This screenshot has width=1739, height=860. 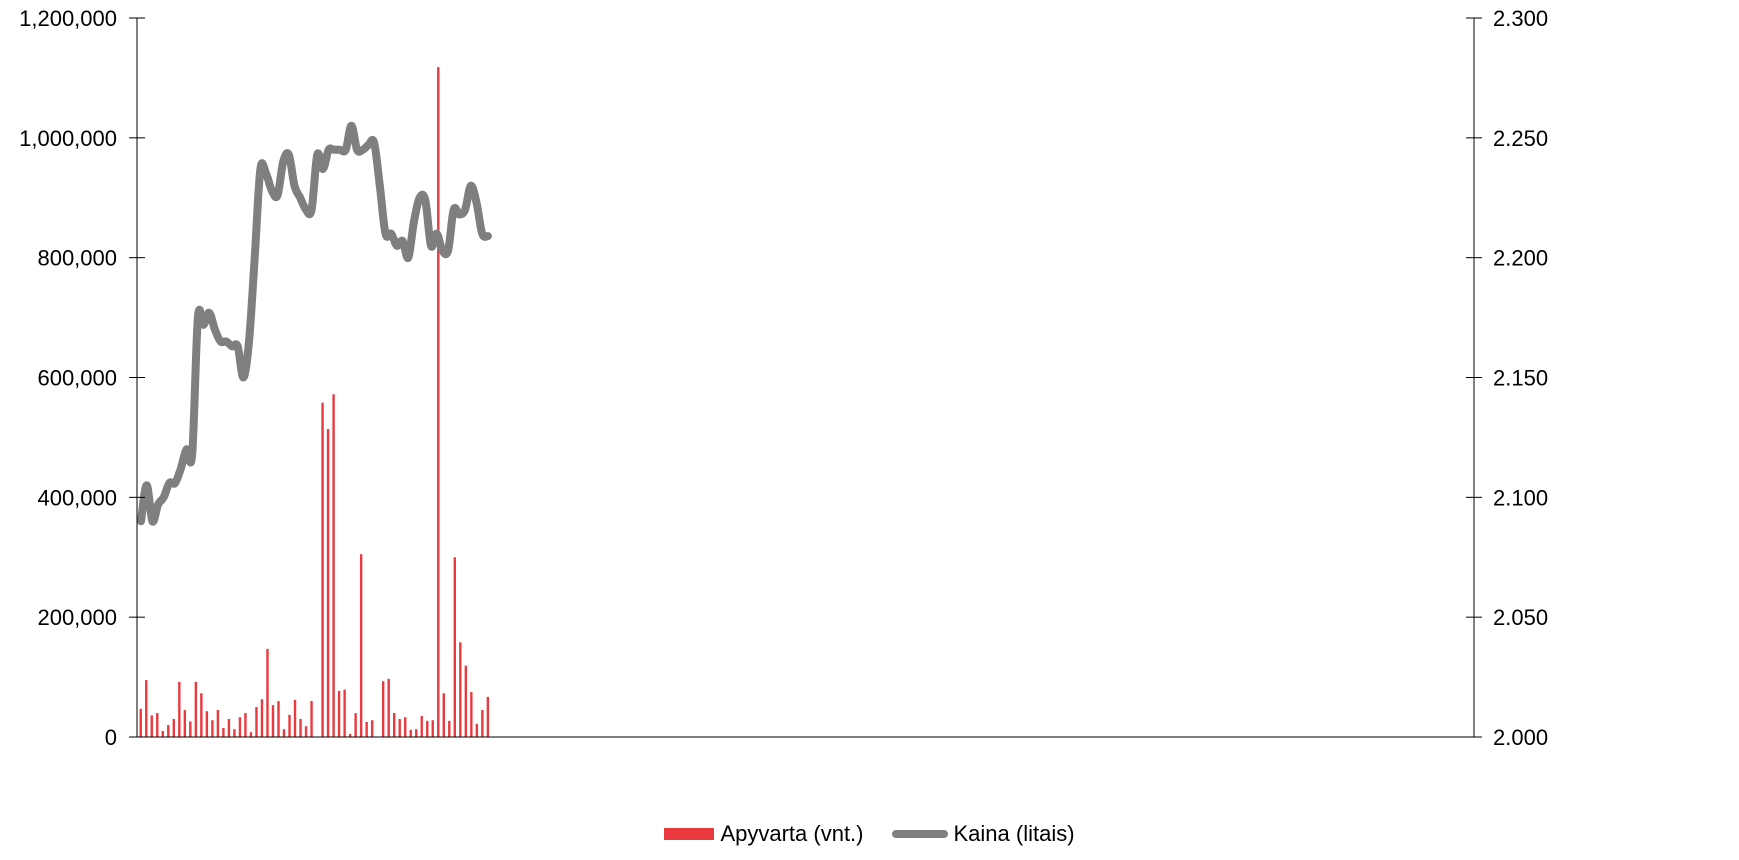 What do you see at coordinates (689, 834) in the screenshot?
I see `legend-swatch-volume` at bounding box center [689, 834].